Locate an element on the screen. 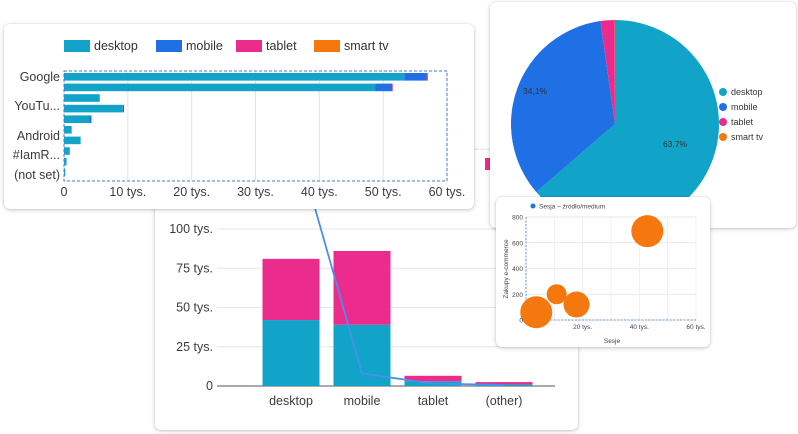  sesje-line-path is located at coordinates (401, 268).